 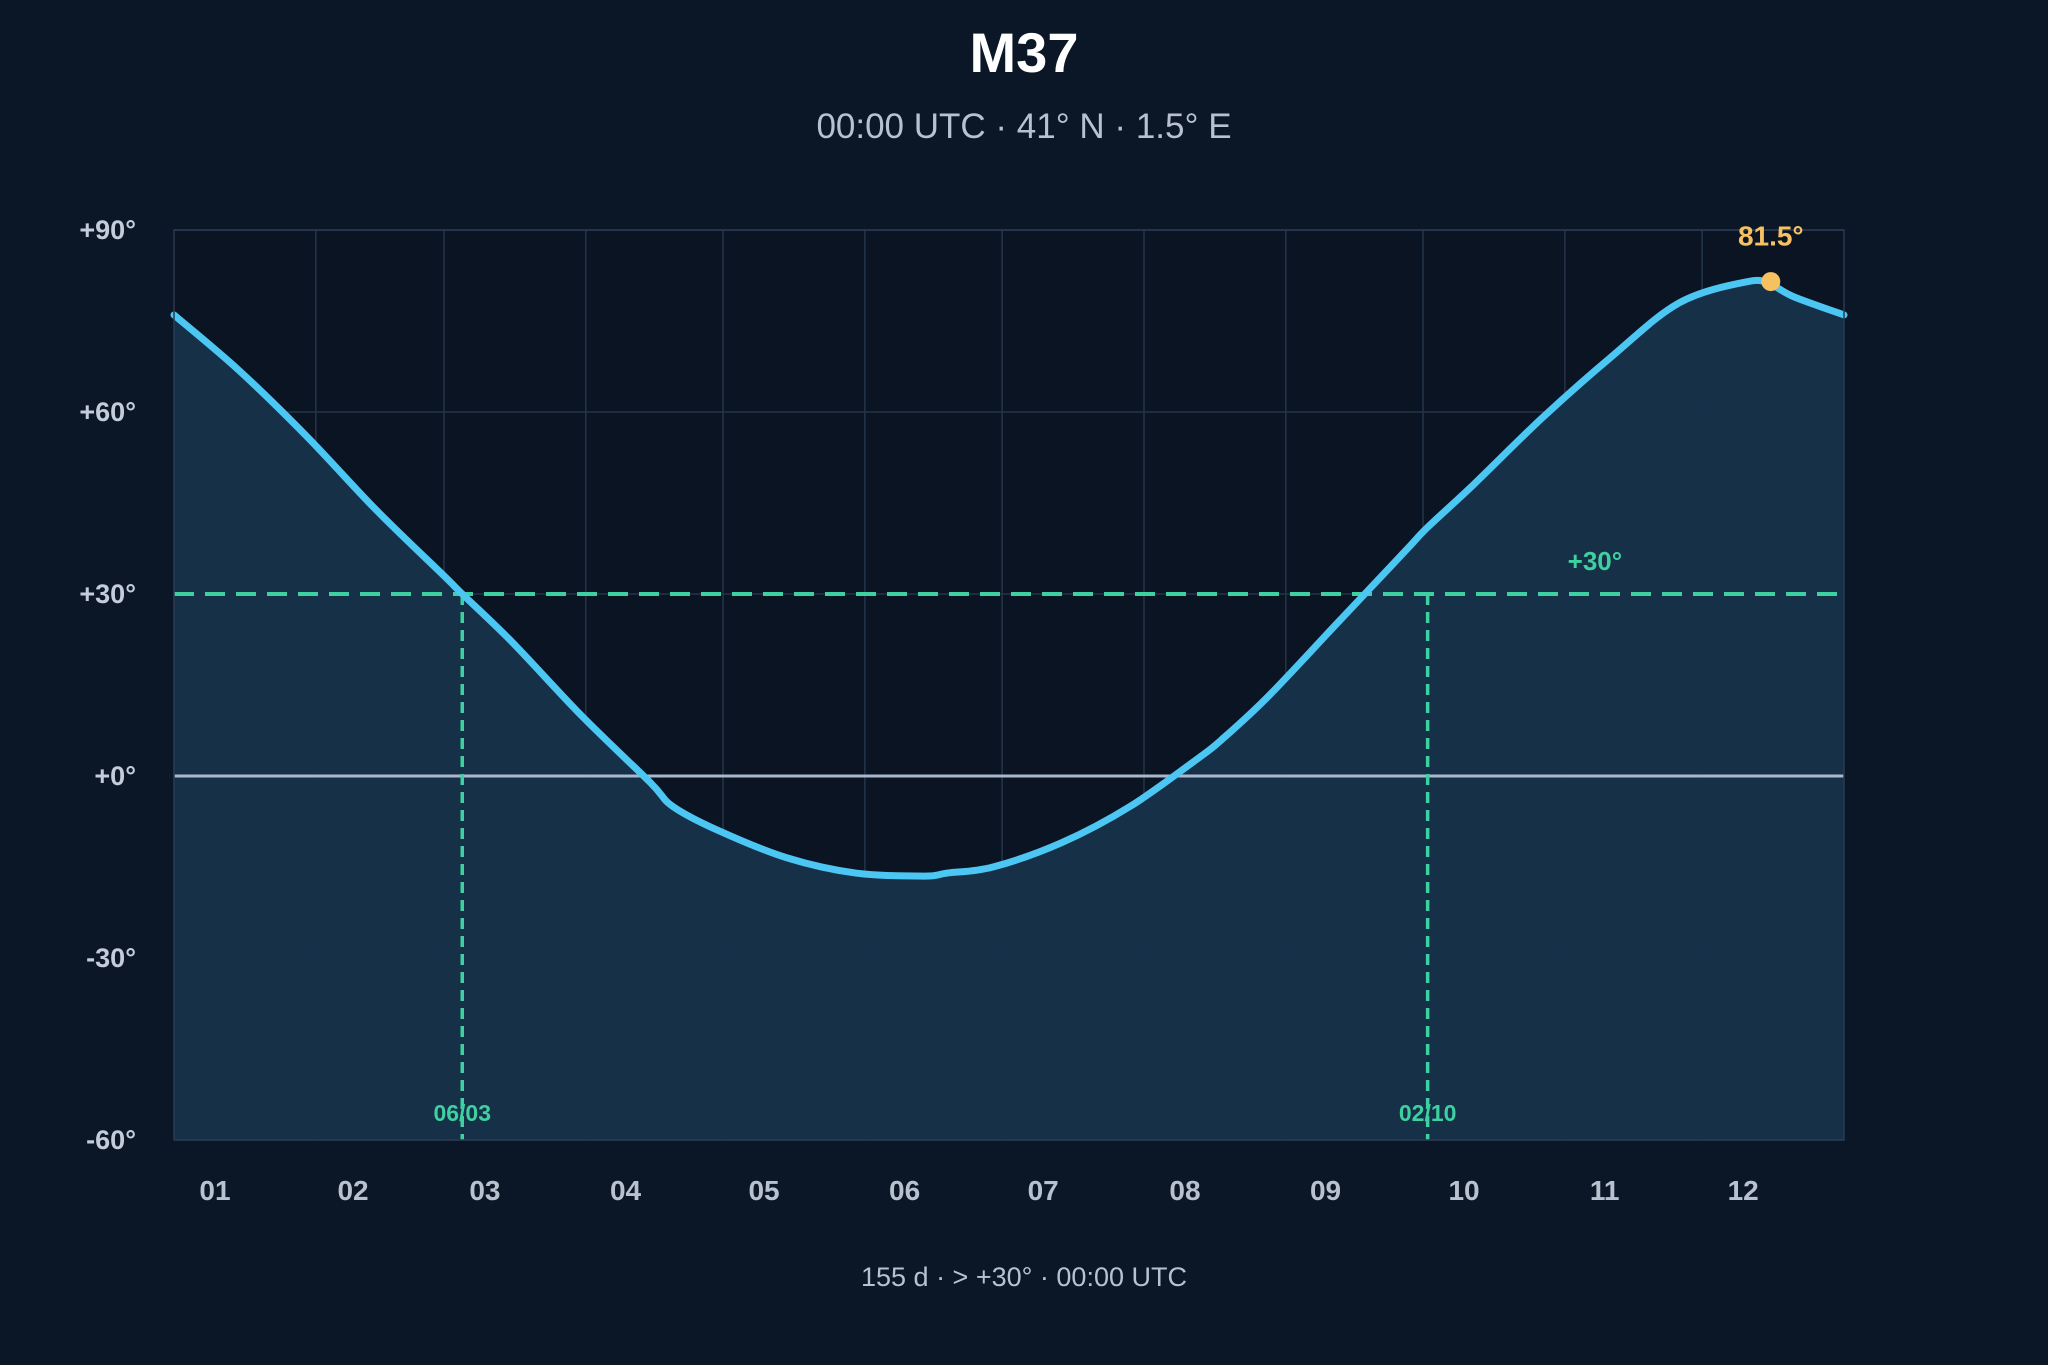 I want to click on x-tick-label: 01, so click(x=214, y=1190).